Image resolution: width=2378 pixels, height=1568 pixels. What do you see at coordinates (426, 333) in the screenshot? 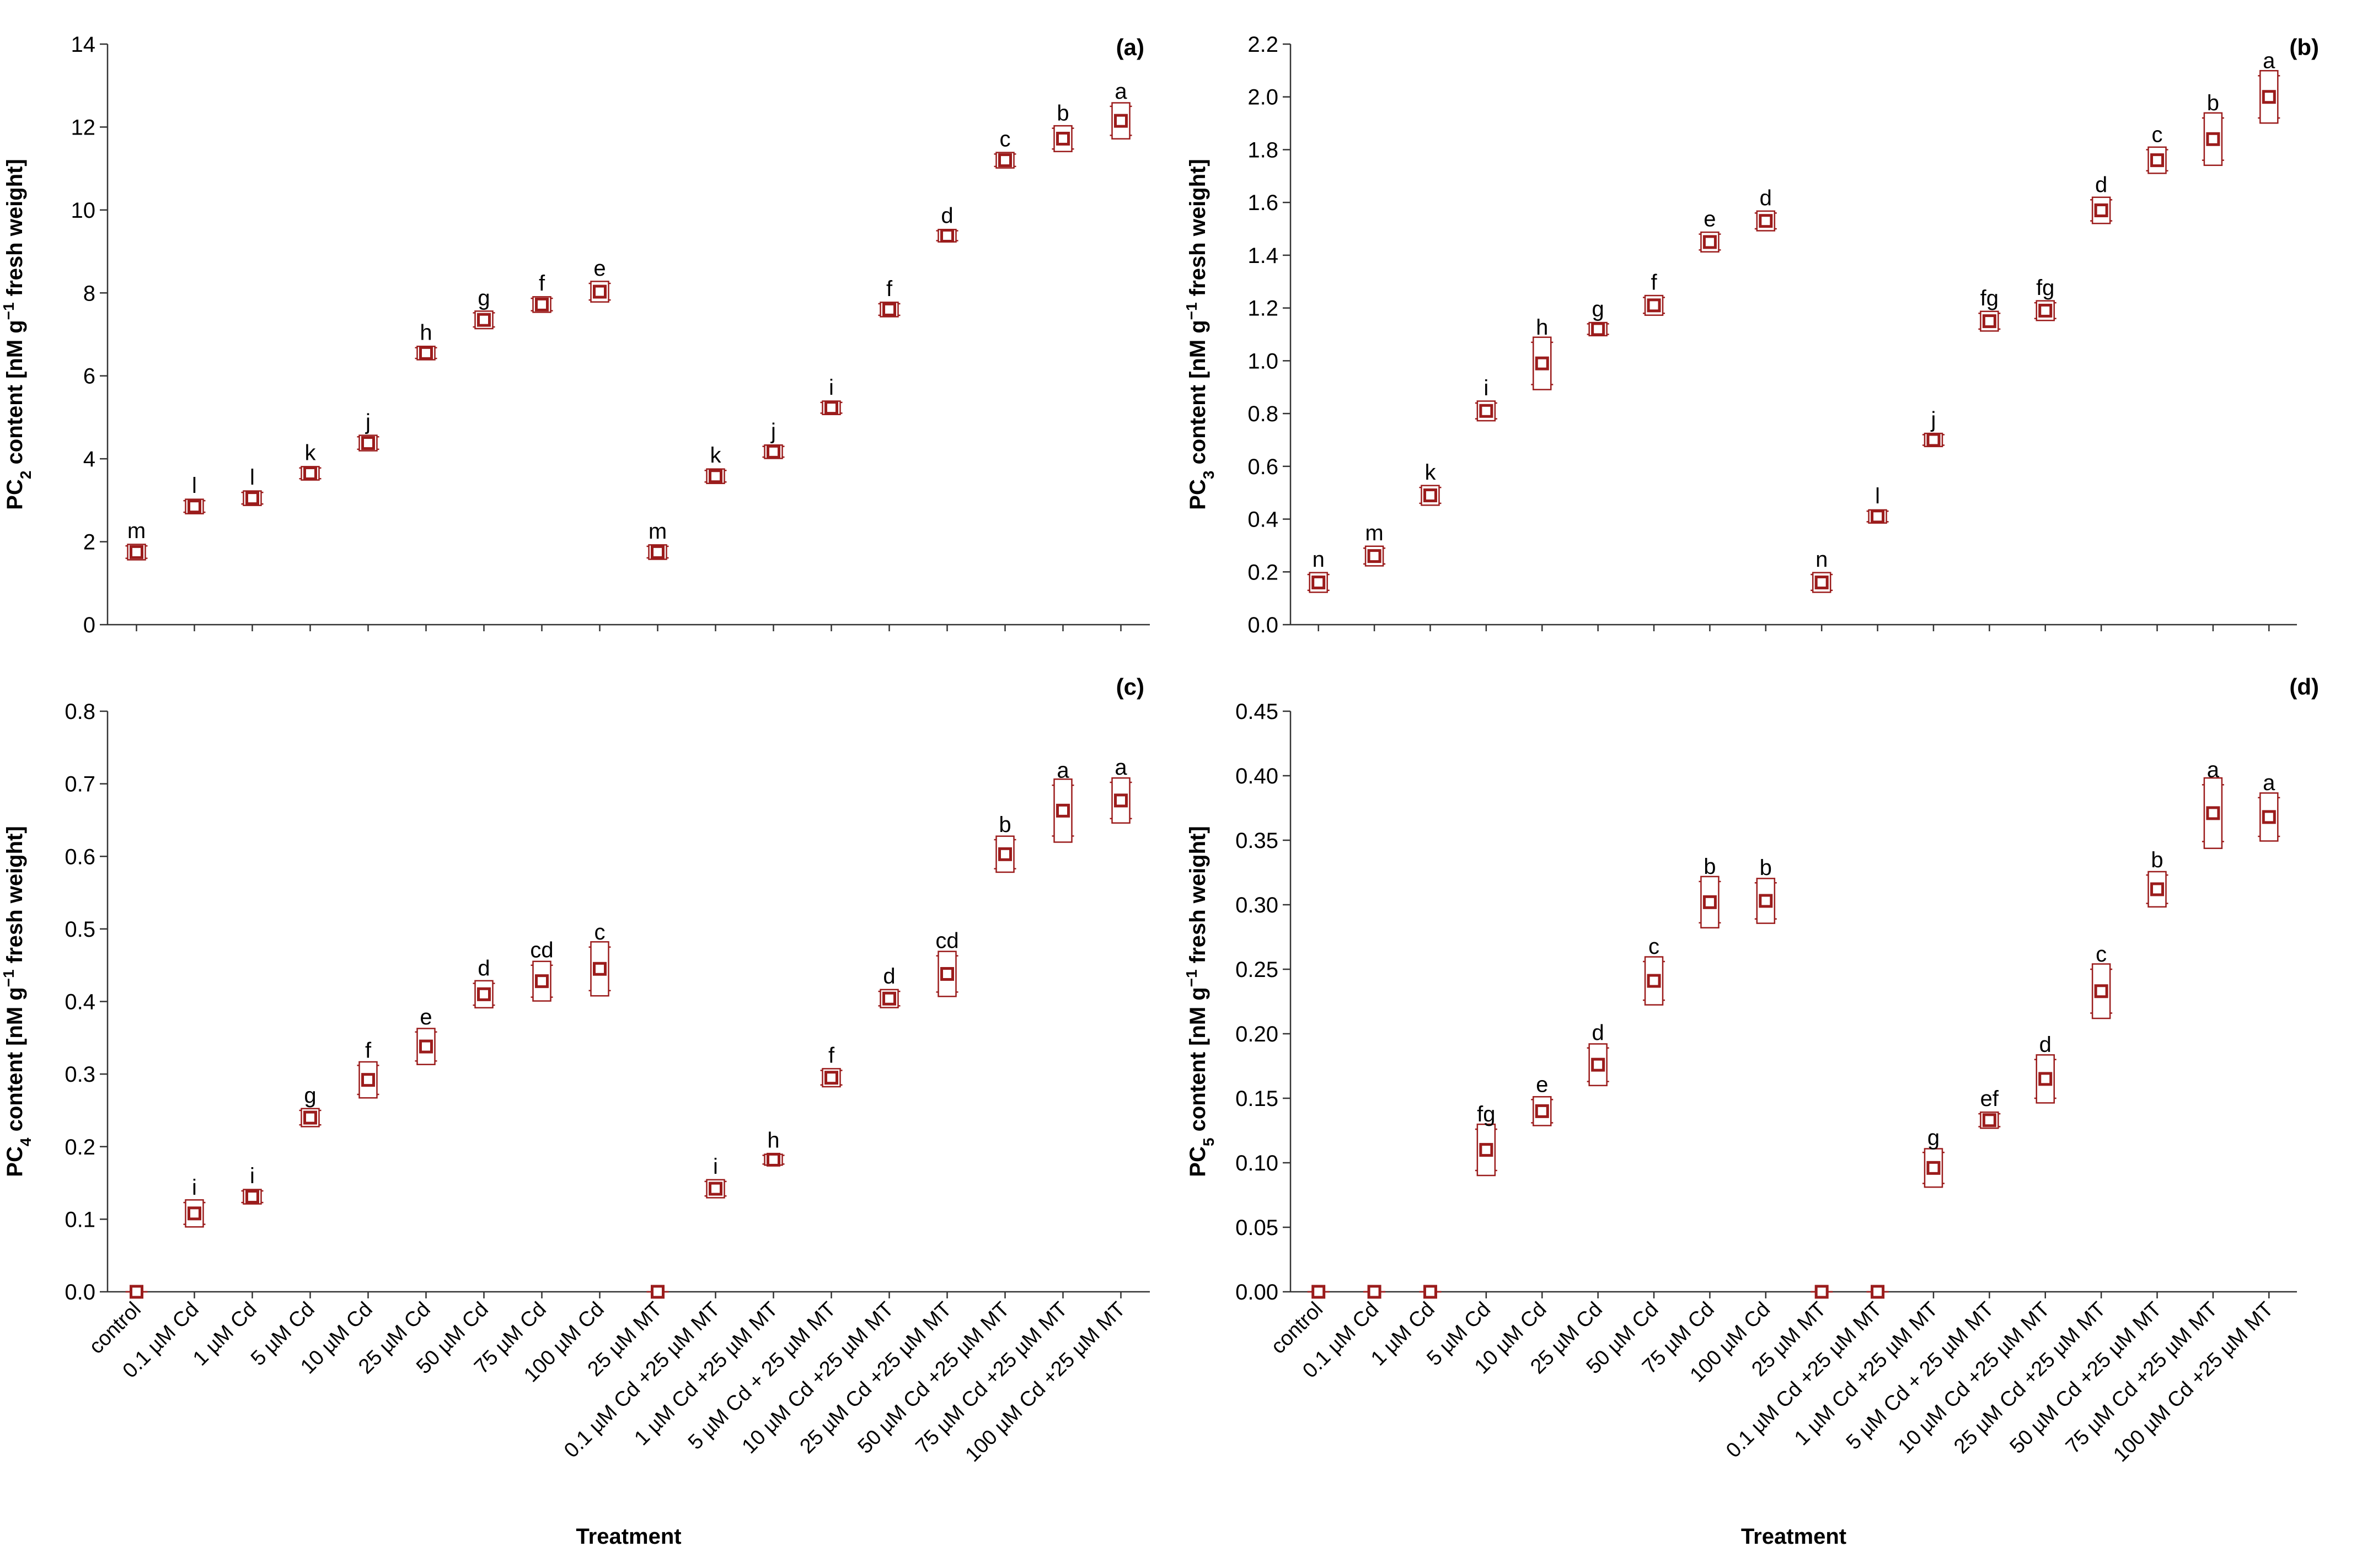
I see `significance-letter: h` at bounding box center [426, 333].